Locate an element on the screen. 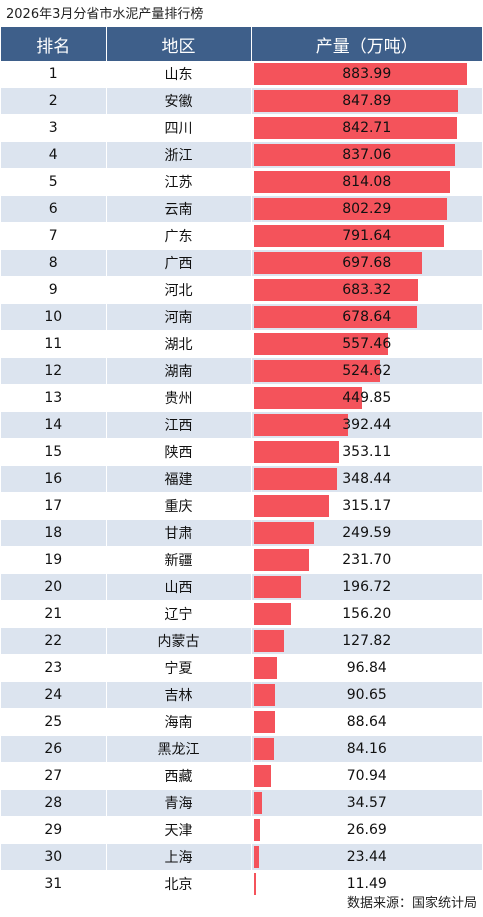 Image resolution: width=483 pixels, height=917 pixels. region-cell: 陕西 is located at coordinates (179, 452).